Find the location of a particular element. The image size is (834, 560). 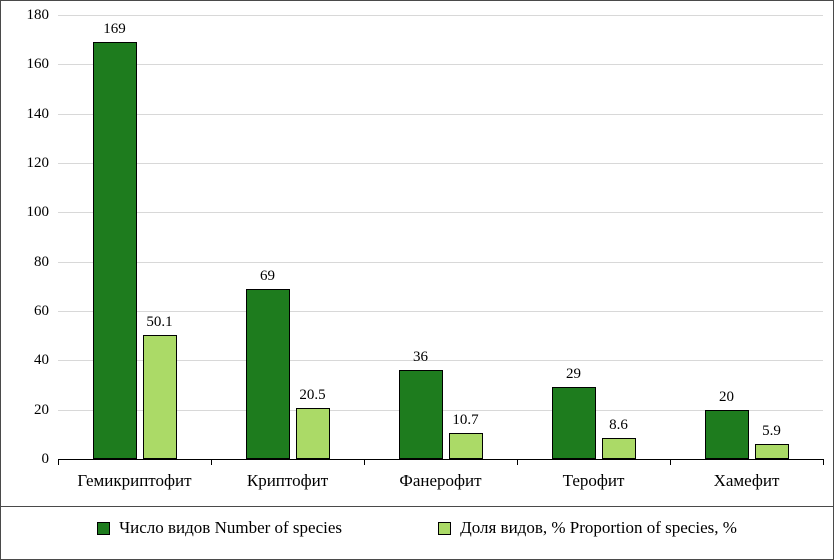

y-axis-tick-label: 100 is located at coordinates (38, 212).